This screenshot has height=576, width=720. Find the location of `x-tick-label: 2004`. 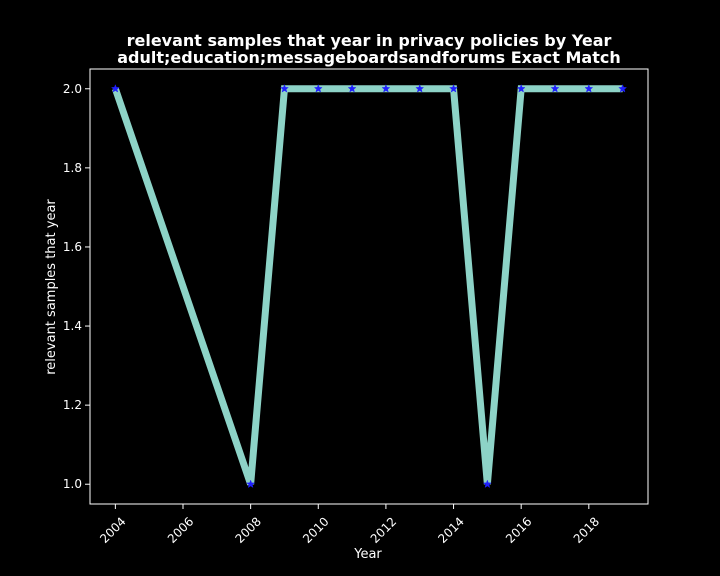

x-tick-label: 2004 is located at coordinates (112, 529).